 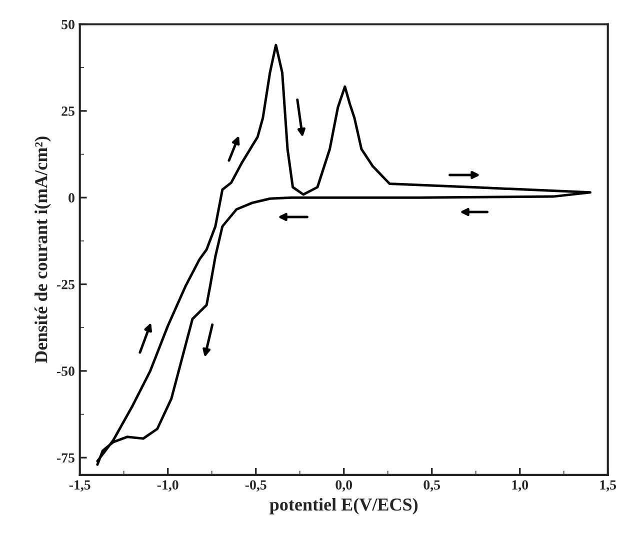 What do you see at coordinates (65, 458) in the screenshot?
I see `y-tick-label: -75` at bounding box center [65, 458].